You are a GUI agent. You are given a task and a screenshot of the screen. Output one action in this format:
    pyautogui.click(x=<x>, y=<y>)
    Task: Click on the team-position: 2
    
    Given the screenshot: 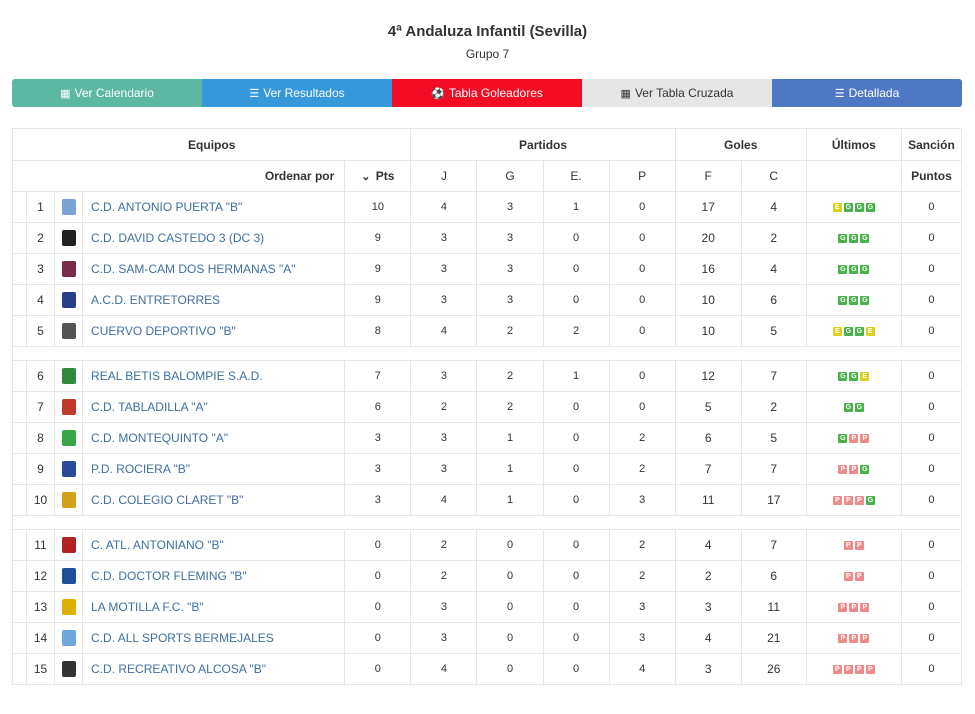 What is the action you would take?
    pyautogui.click(x=40, y=238)
    